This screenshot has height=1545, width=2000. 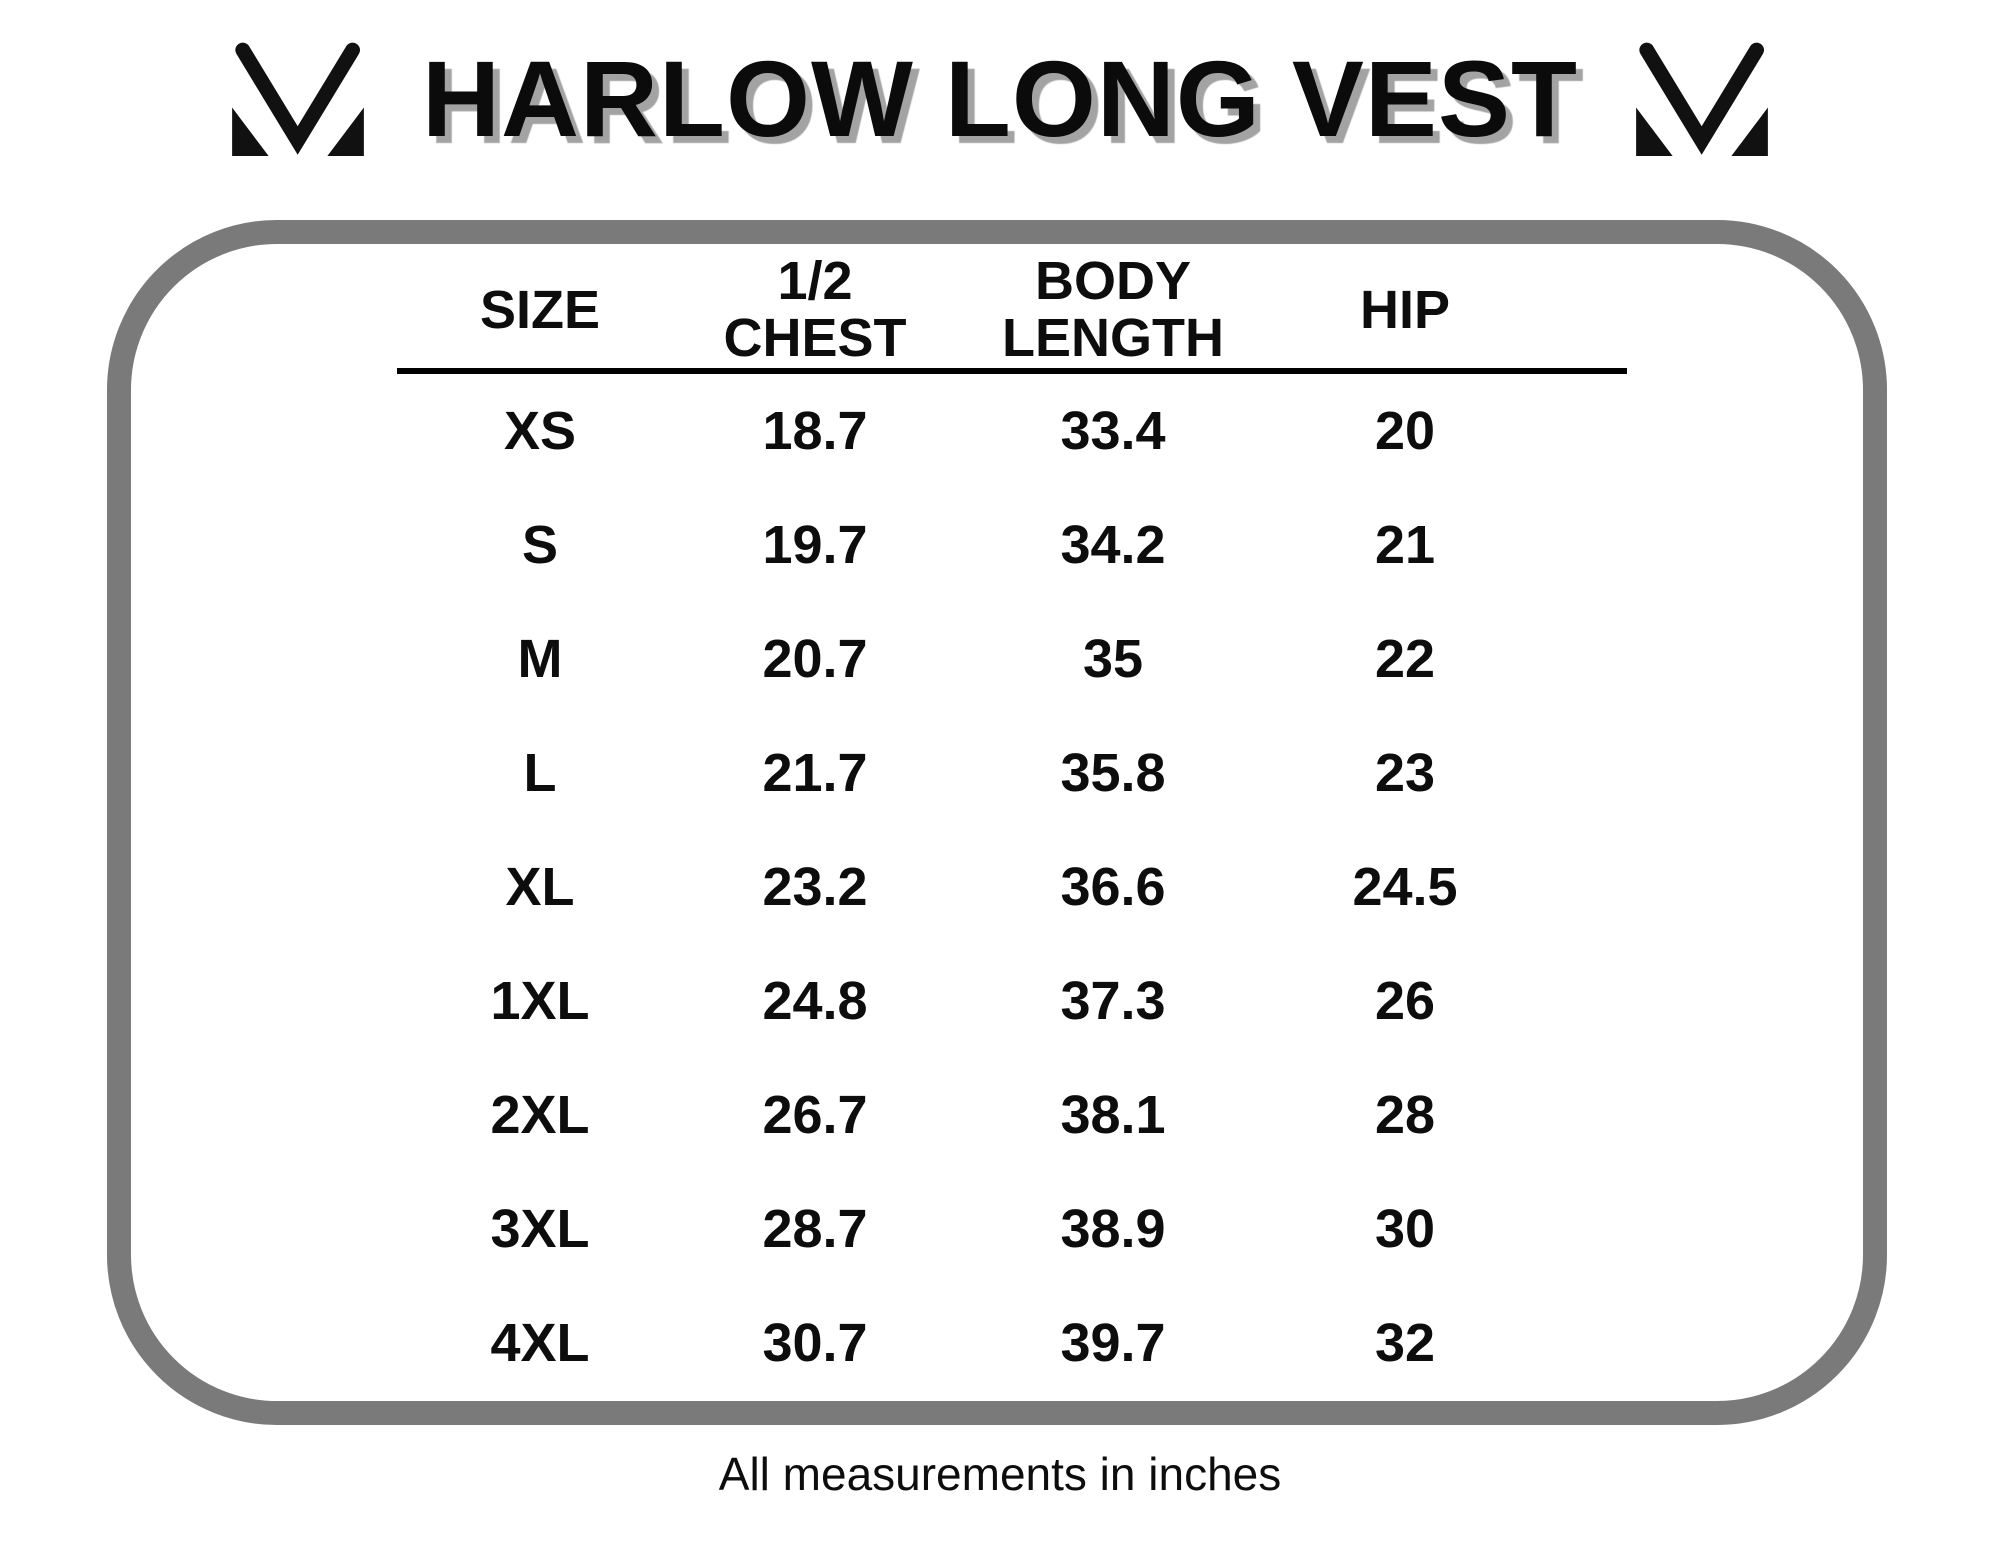 I want to click on hip-cell: 28, so click(x=1405, y=1115).